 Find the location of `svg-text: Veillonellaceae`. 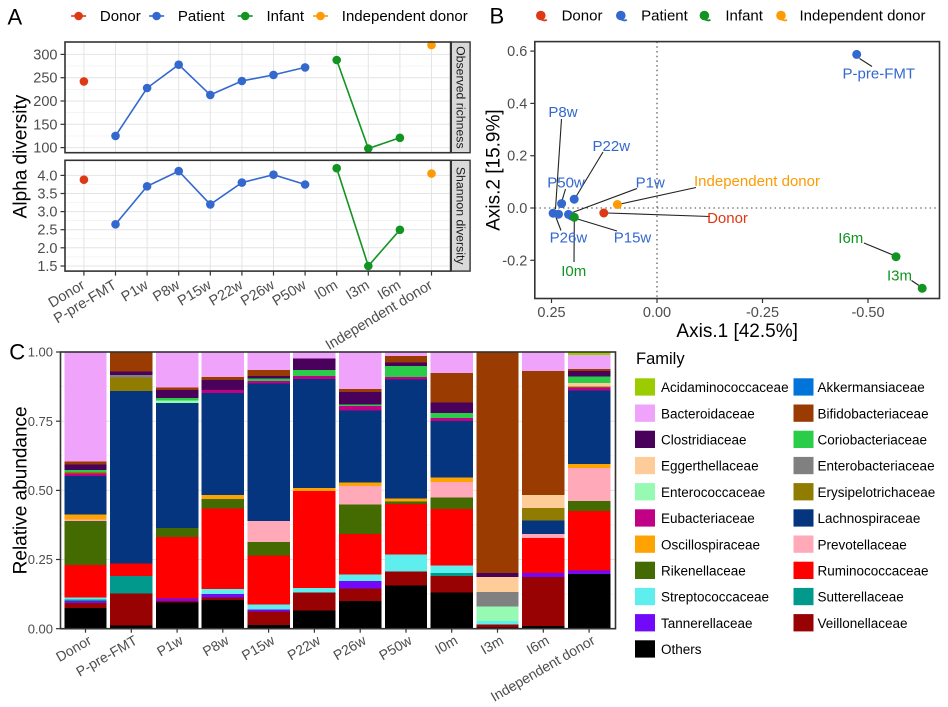

svg-text: Veillonellaceae is located at coordinates (863, 623).